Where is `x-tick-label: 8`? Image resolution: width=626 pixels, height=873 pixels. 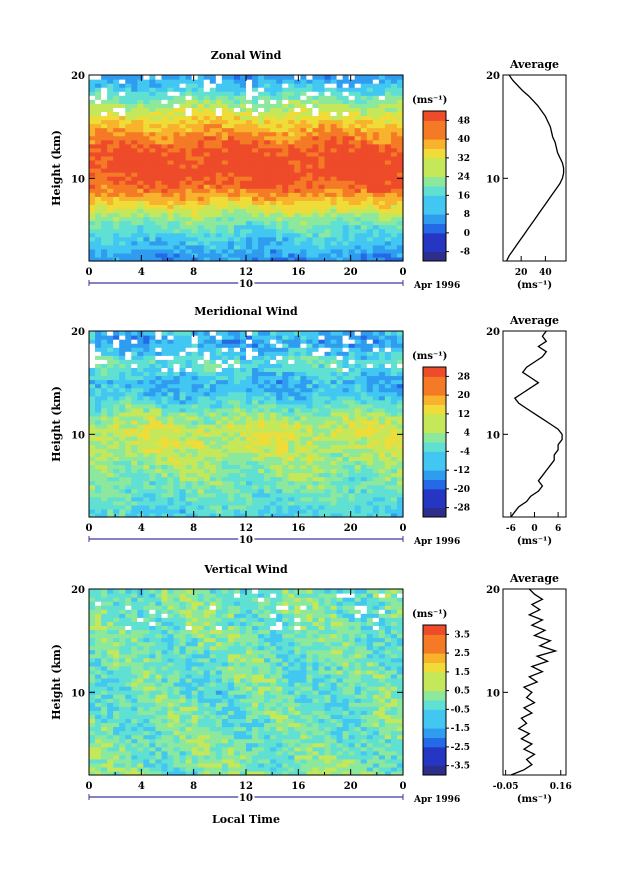
x-tick-label: 8 is located at coordinates (193, 272).